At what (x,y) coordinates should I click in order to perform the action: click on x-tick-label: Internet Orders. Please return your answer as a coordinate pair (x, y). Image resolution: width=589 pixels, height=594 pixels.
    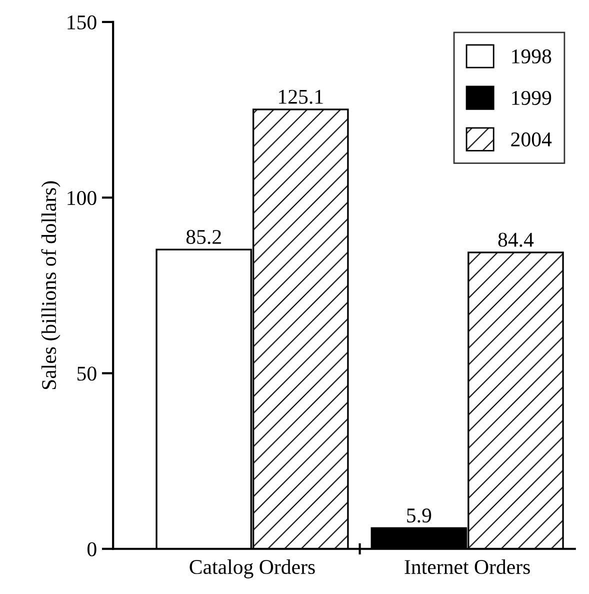
    Looking at the image, I should click on (467, 566).